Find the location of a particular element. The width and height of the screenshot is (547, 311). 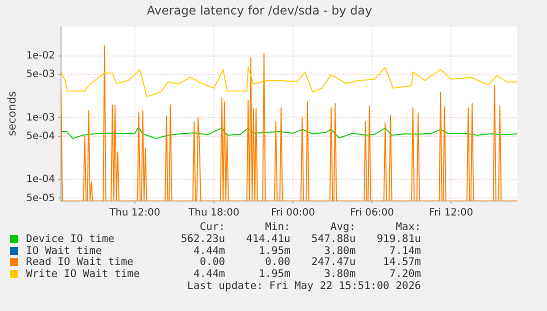

text: 414.41u is located at coordinates (267, 239).